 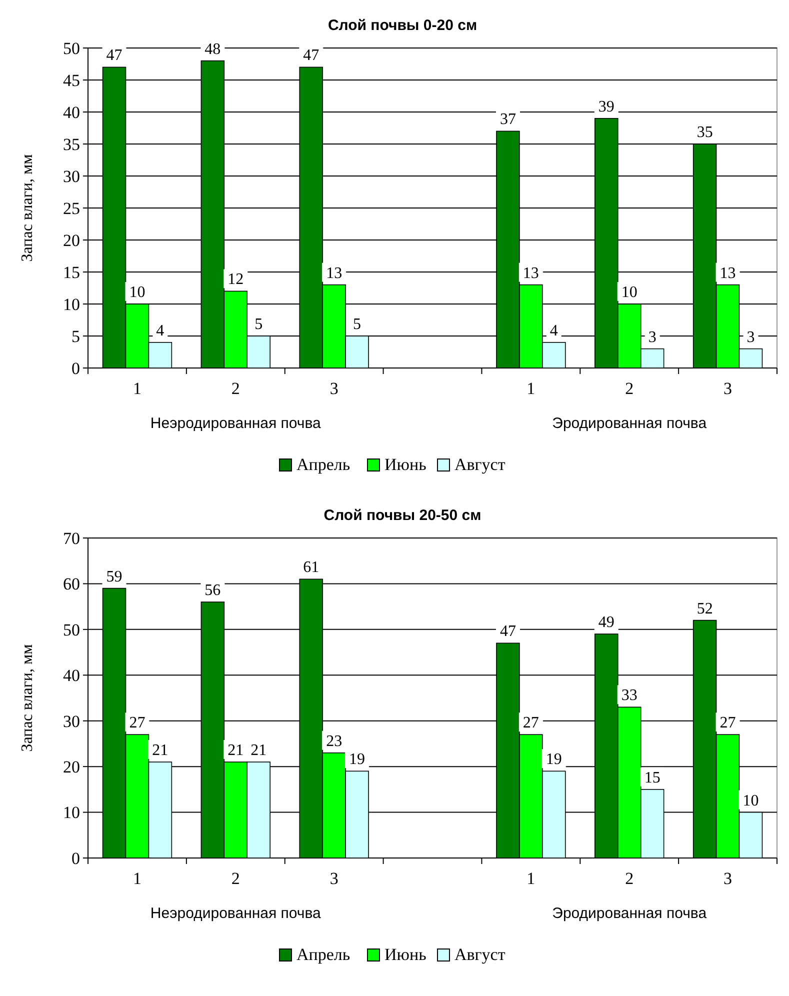 What do you see at coordinates (71, 538) in the screenshot?
I see `y-tick-label: 70` at bounding box center [71, 538].